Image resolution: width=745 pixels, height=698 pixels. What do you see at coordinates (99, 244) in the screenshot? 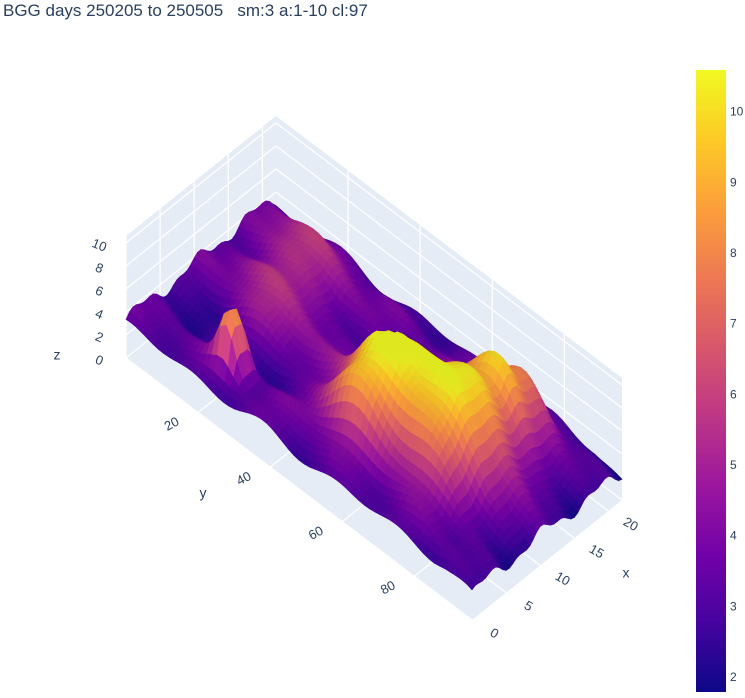
I see `z-tick-label: 10` at bounding box center [99, 244].